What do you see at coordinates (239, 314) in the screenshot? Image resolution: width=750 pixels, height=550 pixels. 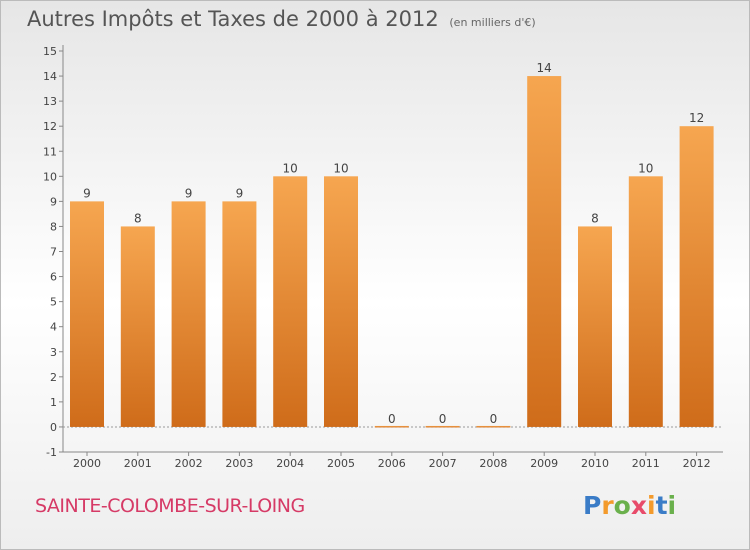 I see `bar-2003` at bounding box center [239, 314].